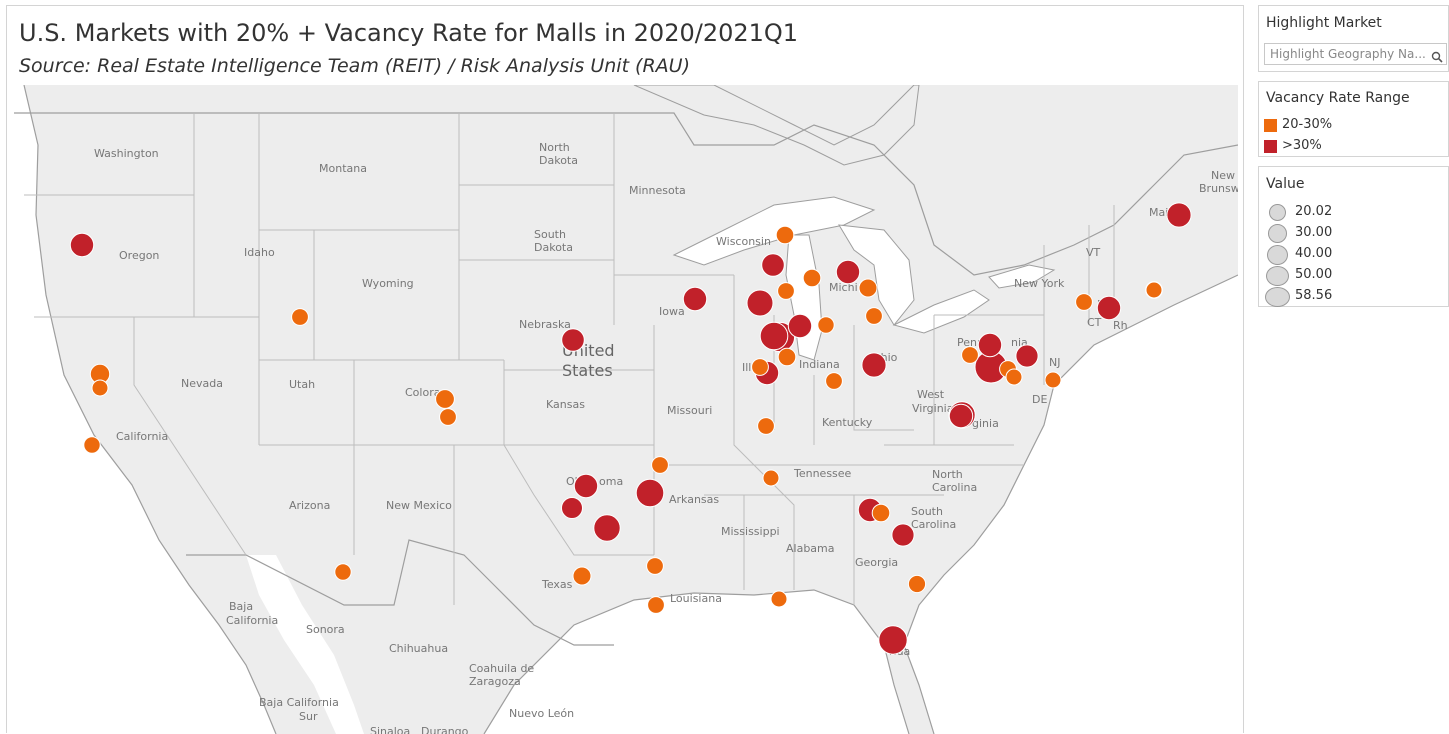 The width and height of the screenshot is (1449, 734). Describe the element at coordinates (142, 436) in the screenshot. I see `map-label: California` at that location.